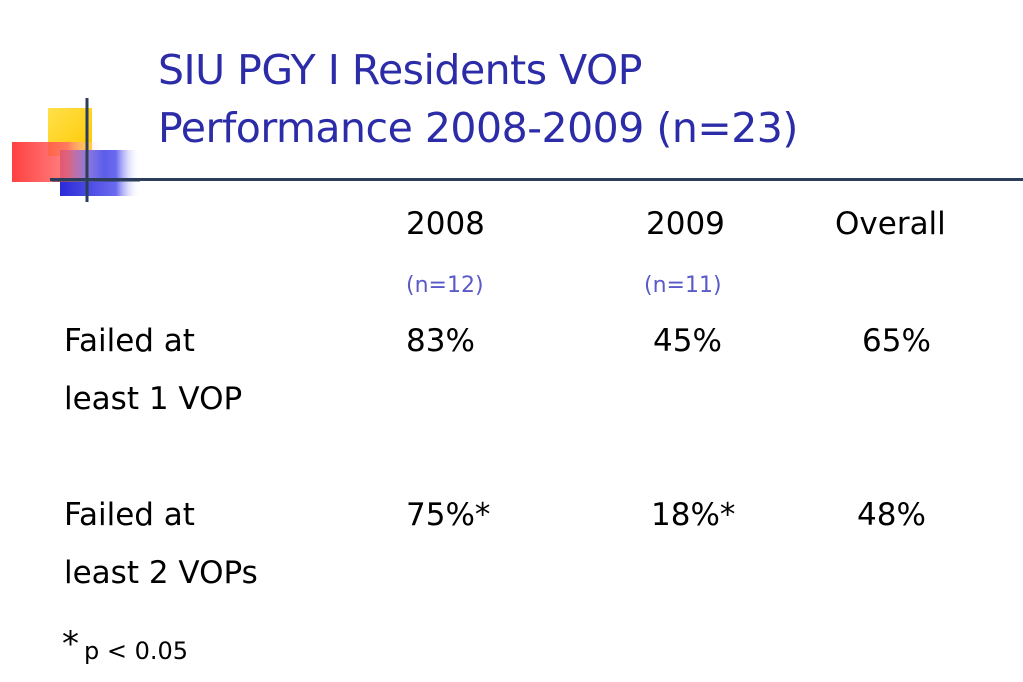  What do you see at coordinates (161, 573) in the screenshot?
I see `row-2-label-line-2: least 2 VOPs` at bounding box center [161, 573].